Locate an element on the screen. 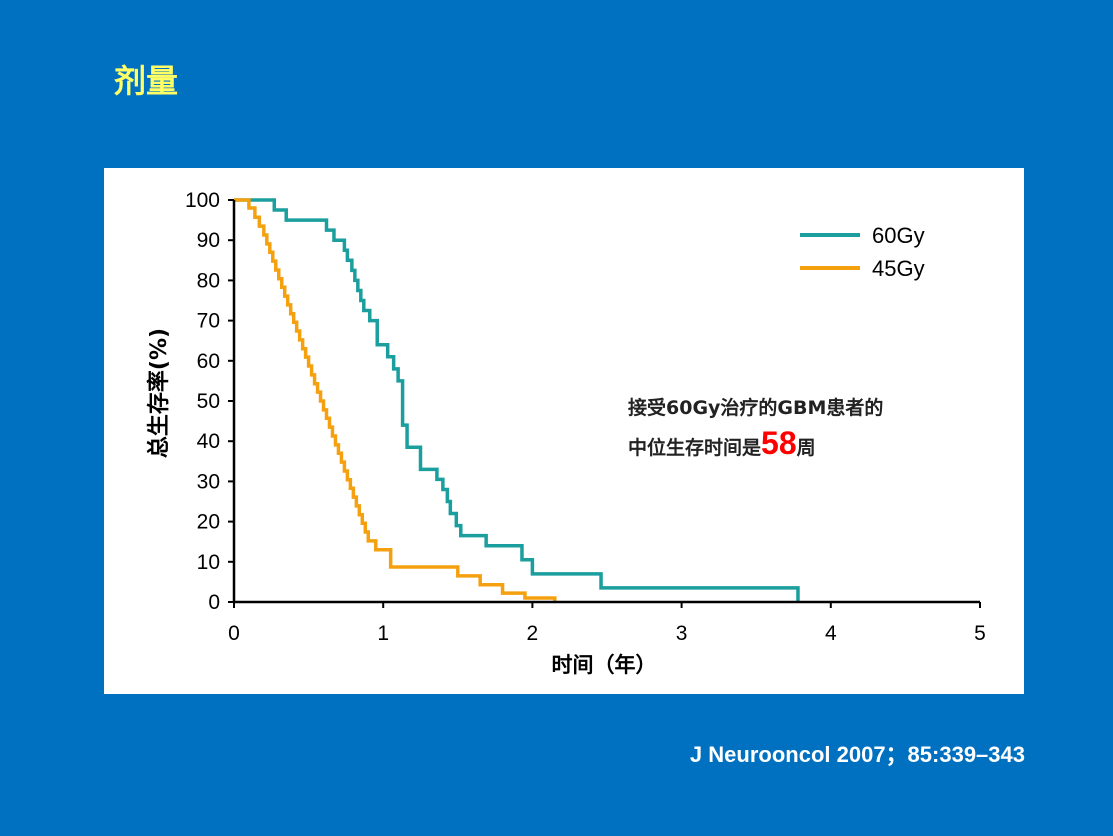 This screenshot has height=836, width=1113. y-tick-label: 20 is located at coordinates (208, 522).